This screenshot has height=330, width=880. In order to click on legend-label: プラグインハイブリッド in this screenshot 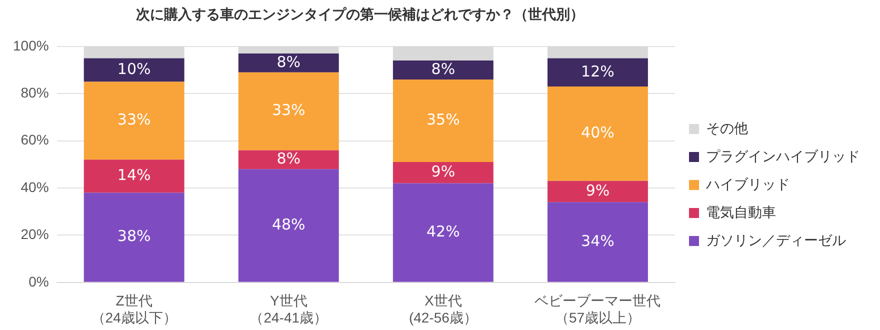, I will do `click(783, 156)`.